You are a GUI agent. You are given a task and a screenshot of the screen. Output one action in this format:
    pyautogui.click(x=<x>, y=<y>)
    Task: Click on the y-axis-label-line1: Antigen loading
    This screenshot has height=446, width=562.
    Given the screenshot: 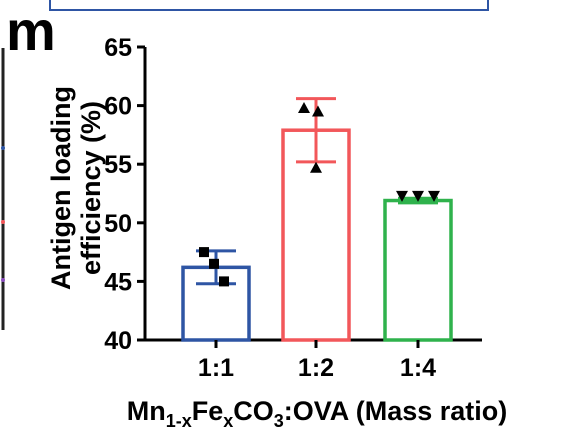 What is the action you would take?
    pyautogui.click(x=61, y=188)
    